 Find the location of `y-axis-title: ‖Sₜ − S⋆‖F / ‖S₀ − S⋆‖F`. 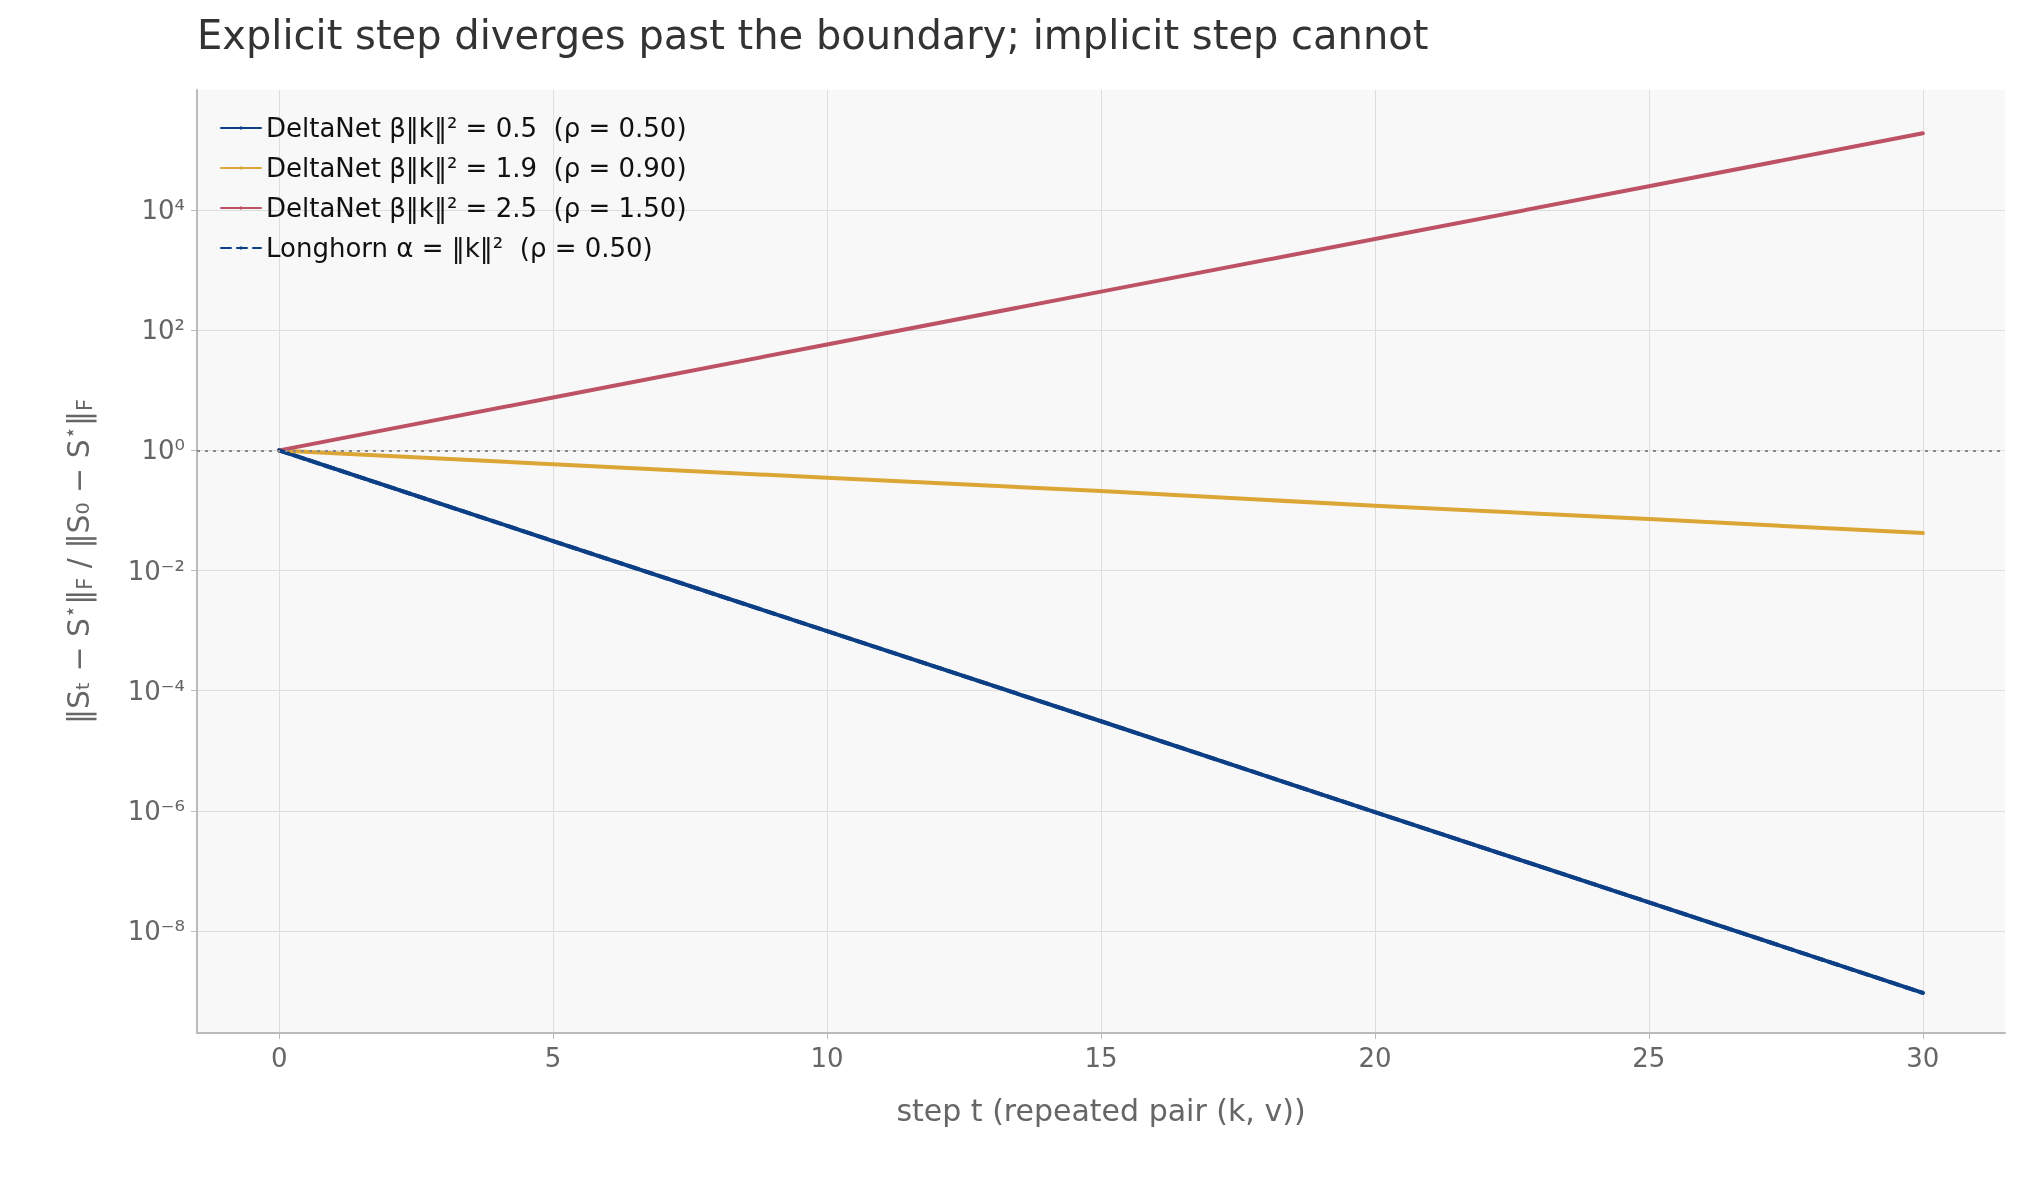

y-axis-title: ‖Sₜ − S⋆‖F / ‖S₀ − S⋆‖F is located at coordinates (77, 561).